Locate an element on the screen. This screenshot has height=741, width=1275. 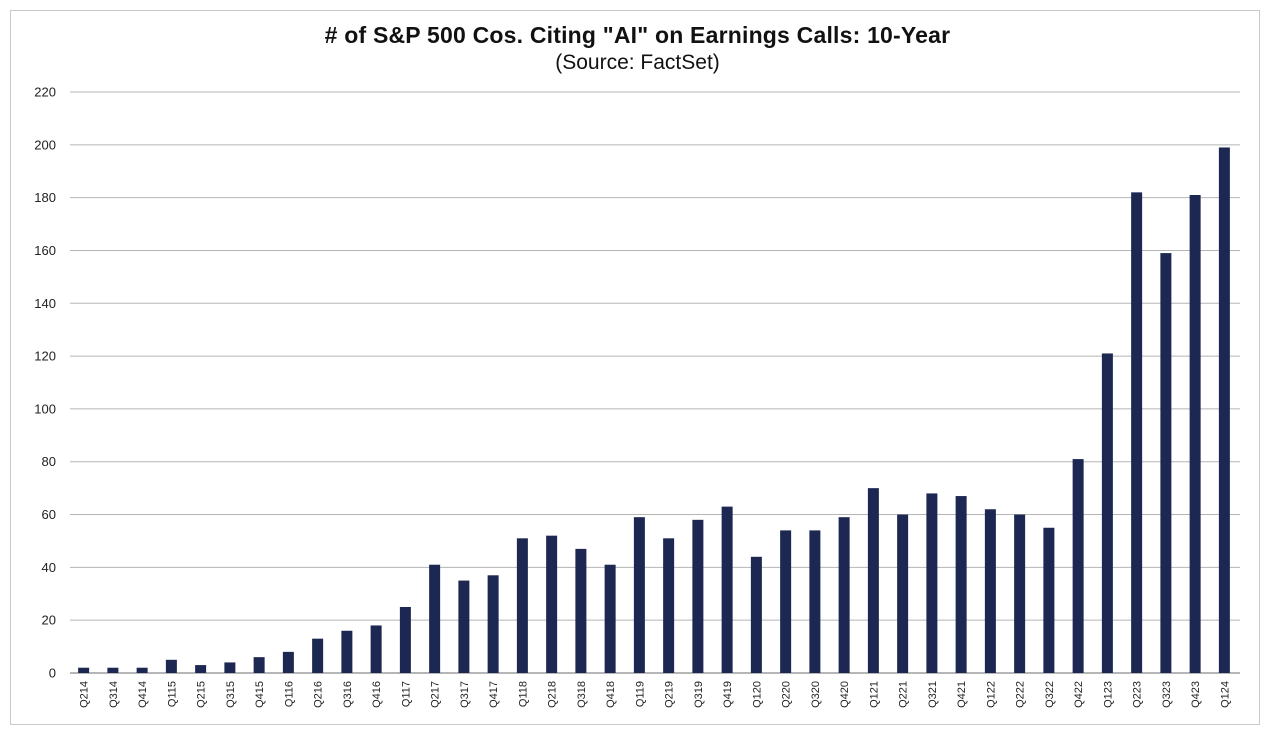
x-tick-label: Q416 is located at coordinates (377, 694).